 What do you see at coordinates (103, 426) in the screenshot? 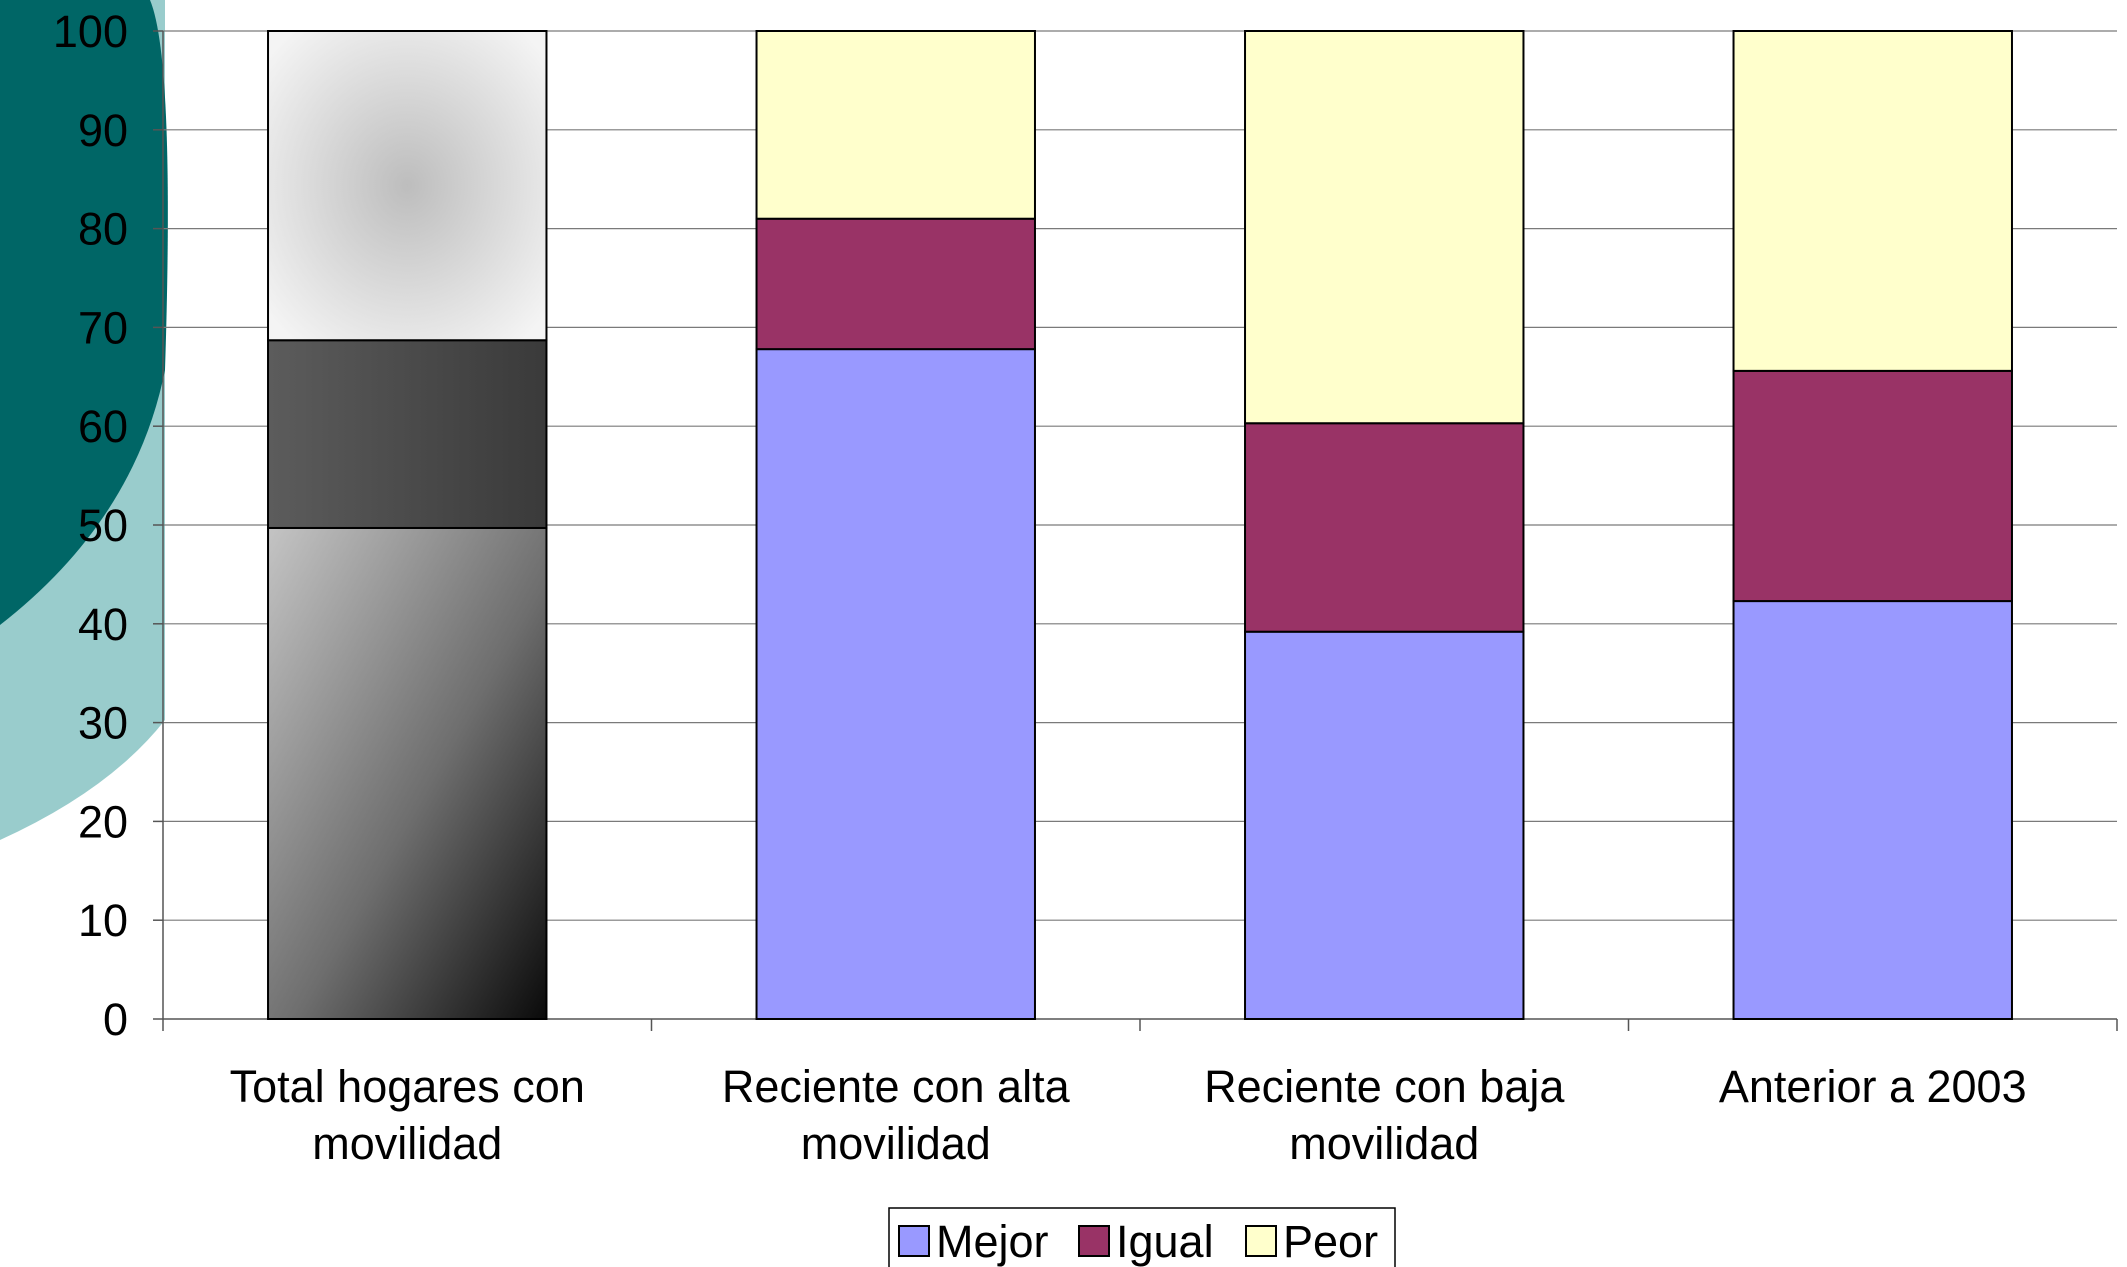
I see `y-tick-label: 60` at bounding box center [103, 426].